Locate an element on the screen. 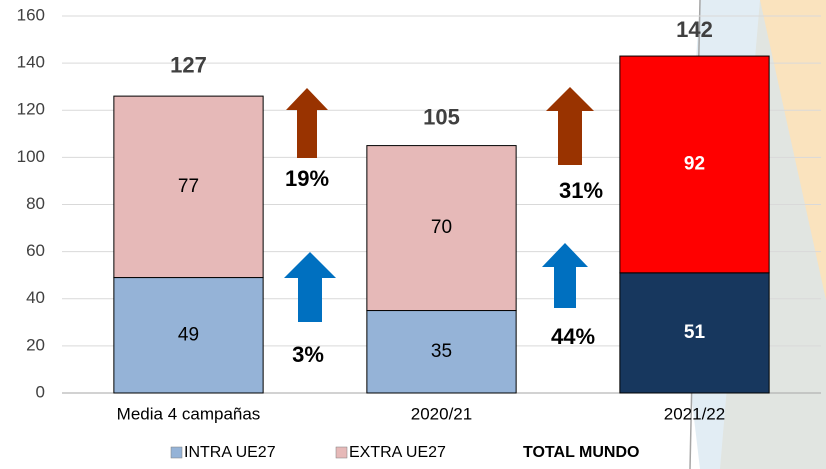 Image resolution: width=826 pixels, height=469 pixels. data-label: 35 is located at coordinates (441, 351).